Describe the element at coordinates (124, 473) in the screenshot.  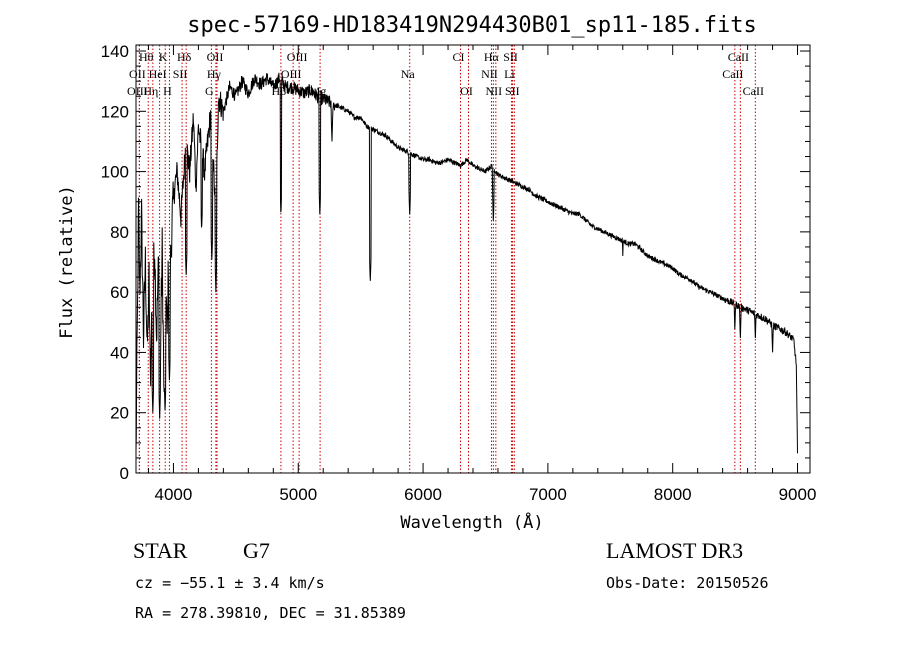
I see `y-tick-label: 0` at that location.